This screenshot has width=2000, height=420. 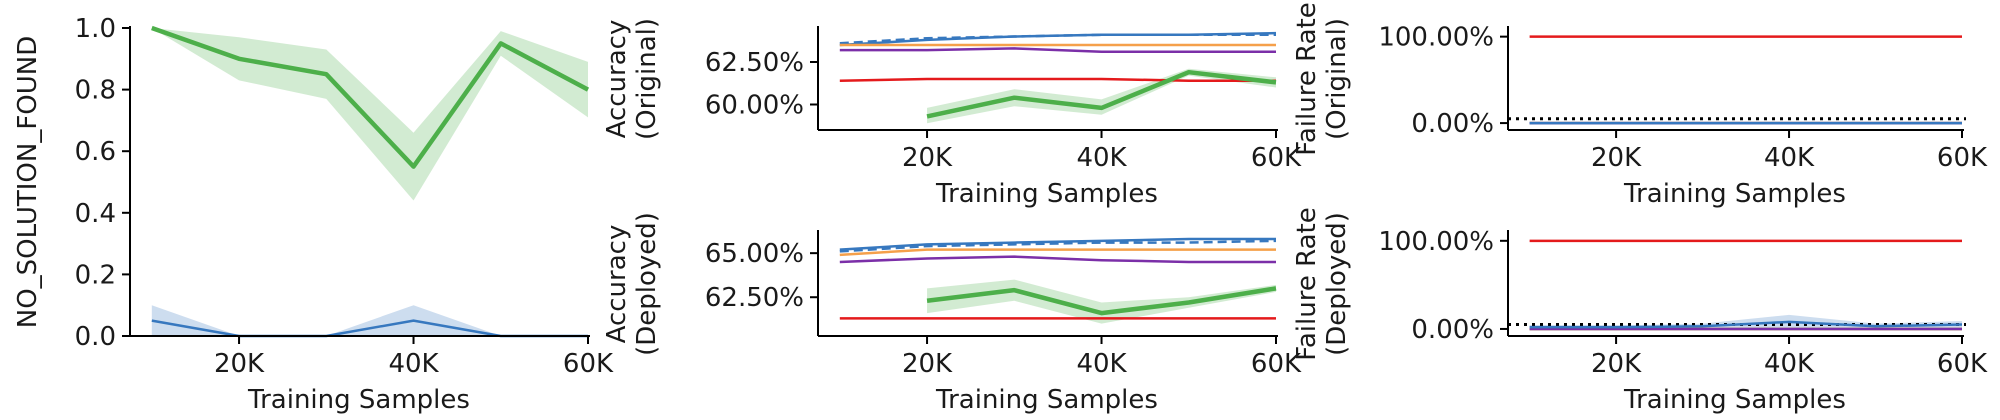 What do you see at coordinates (95, 91) in the screenshot?
I see `y-tick-label: 0.8` at bounding box center [95, 91].